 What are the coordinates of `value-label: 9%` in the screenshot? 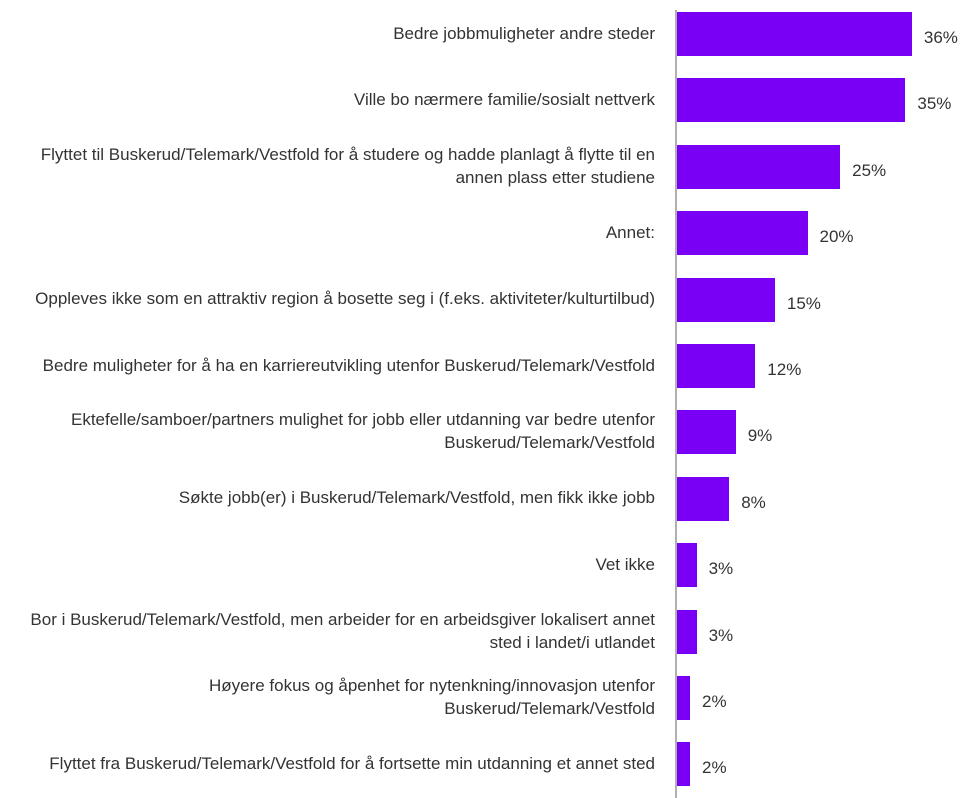 It's located at (760, 436).